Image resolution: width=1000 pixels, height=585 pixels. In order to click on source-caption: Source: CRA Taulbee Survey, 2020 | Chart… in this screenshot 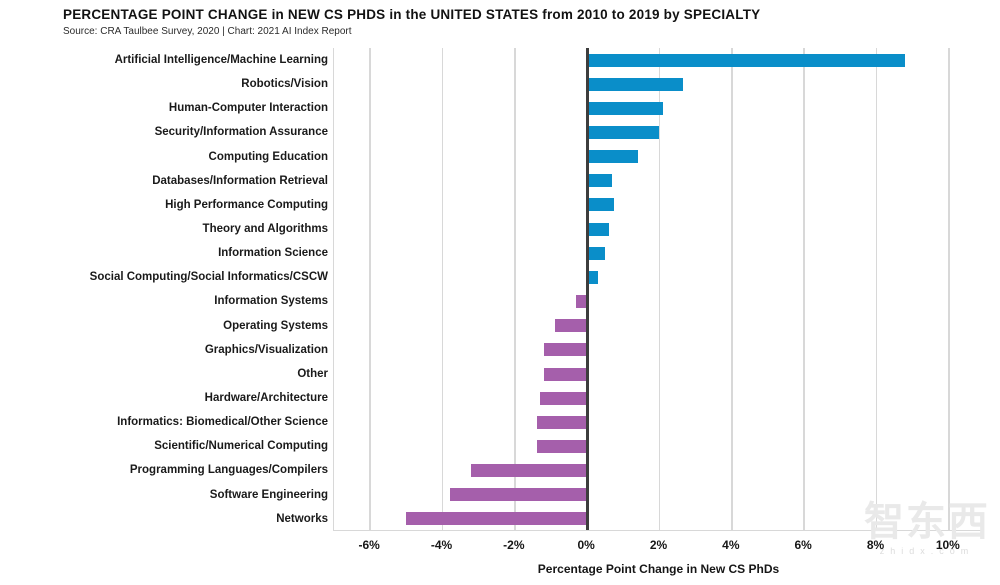, I will do `click(207, 31)`.